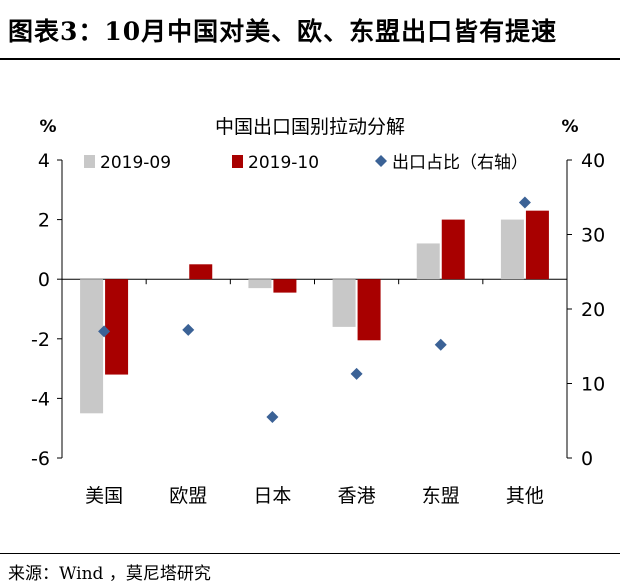  I want to click on footer-rule, so click(310, 553).